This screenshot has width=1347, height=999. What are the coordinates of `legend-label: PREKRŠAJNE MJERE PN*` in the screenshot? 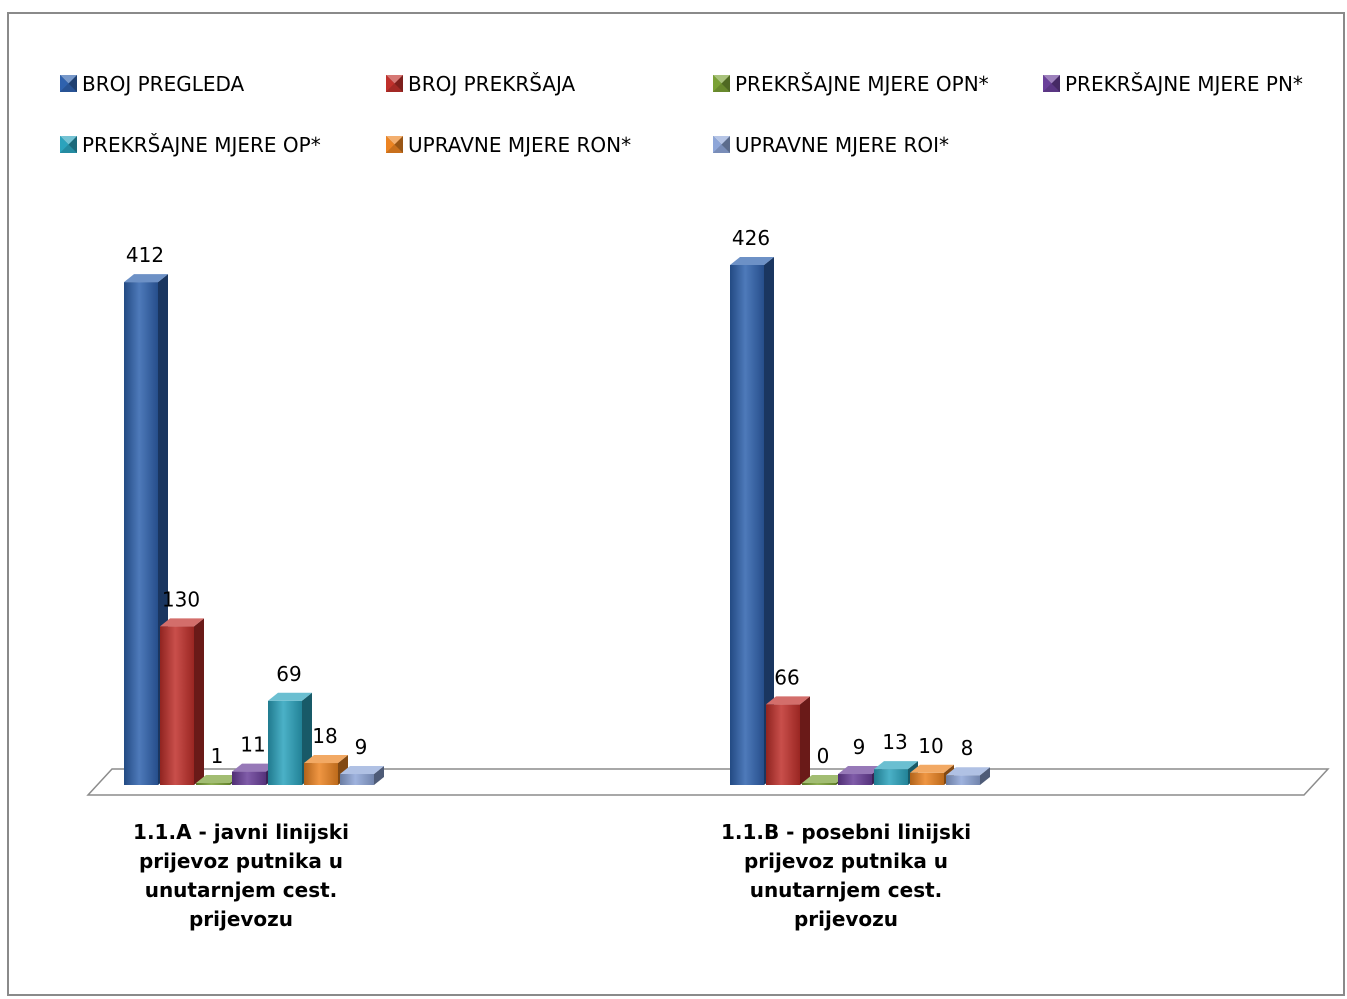 It's located at (1184, 84).